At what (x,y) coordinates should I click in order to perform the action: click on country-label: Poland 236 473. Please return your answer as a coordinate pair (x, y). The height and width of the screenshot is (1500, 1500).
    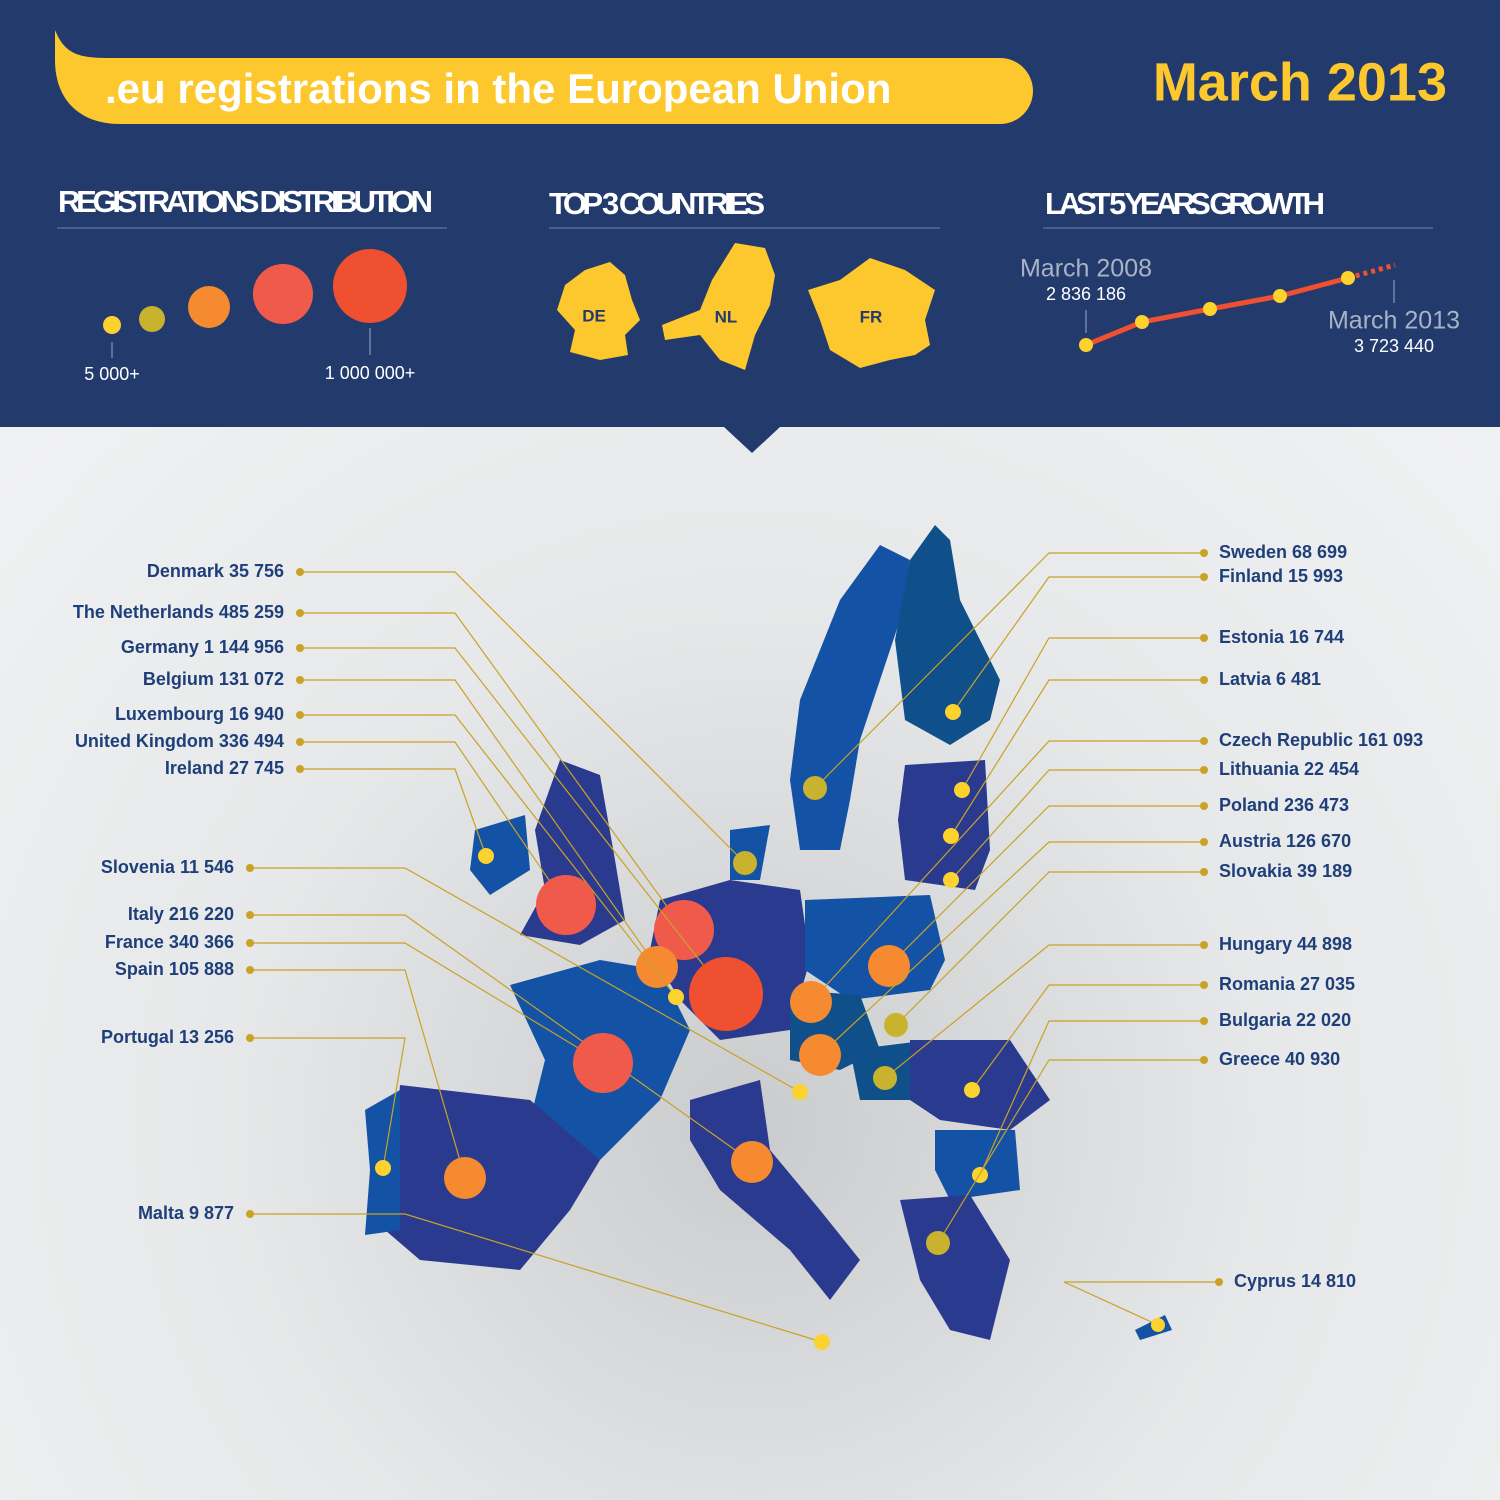
    Looking at the image, I should click on (1284, 805).